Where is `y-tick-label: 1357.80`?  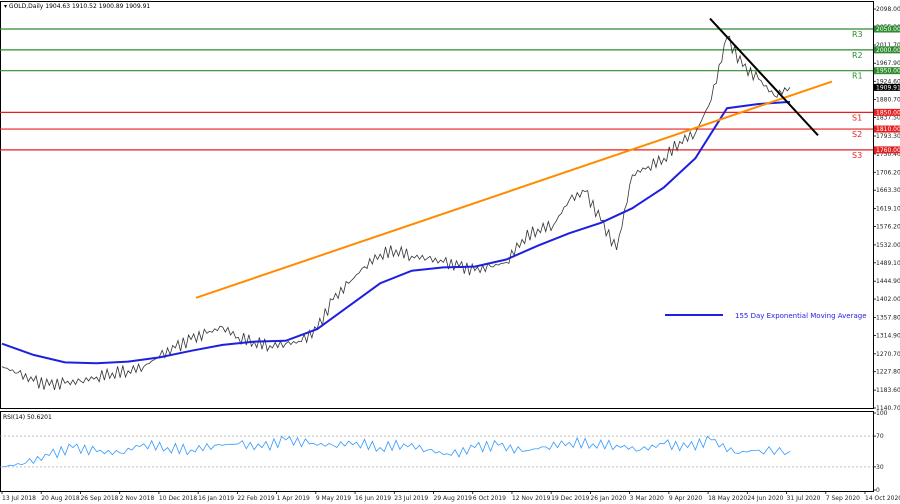 y-tick-label: 1357.80 is located at coordinates (888, 318).